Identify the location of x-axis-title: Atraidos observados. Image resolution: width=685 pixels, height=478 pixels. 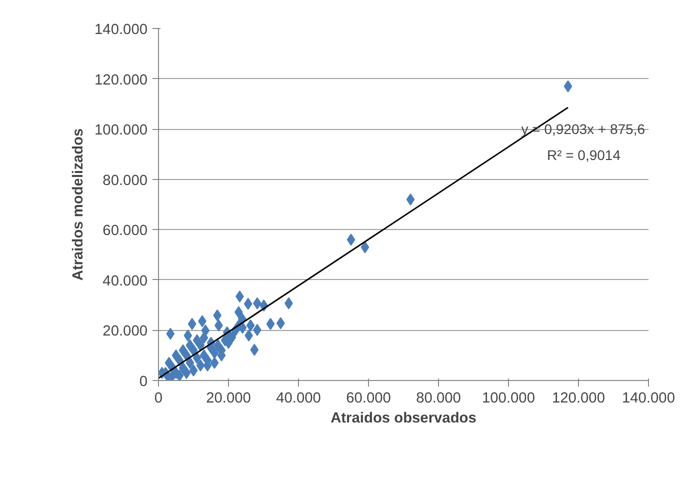
(403, 418).